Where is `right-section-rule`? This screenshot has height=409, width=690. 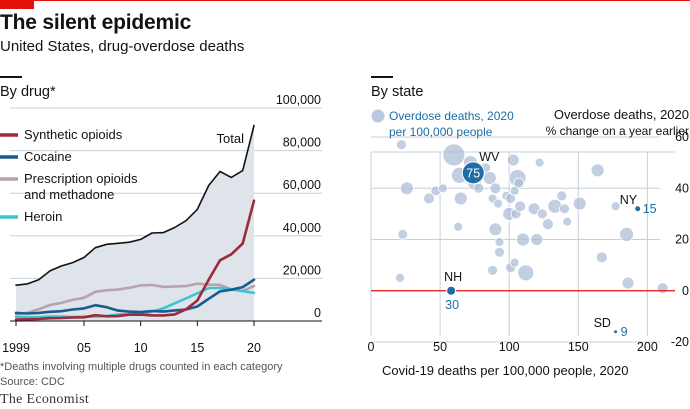
right-section-rule is located at coordinates (382, 77).